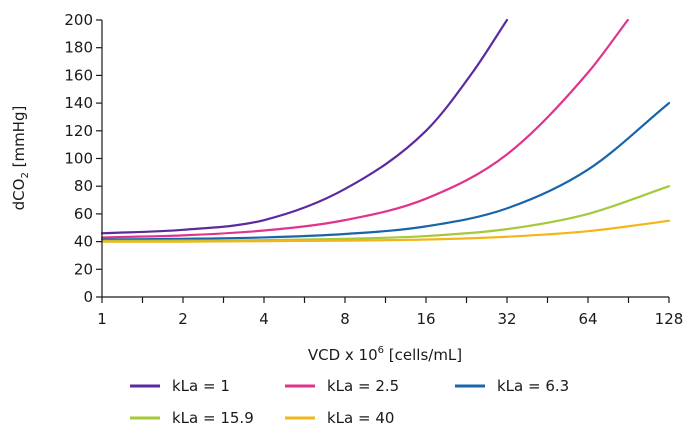 The width and height of the screenshot is (689, 431). What do you see at coordinates (423, 355) in the screenshot?
I see `x-axis-title-suffix: [cells/mL]` at bounding box center [423, 355].